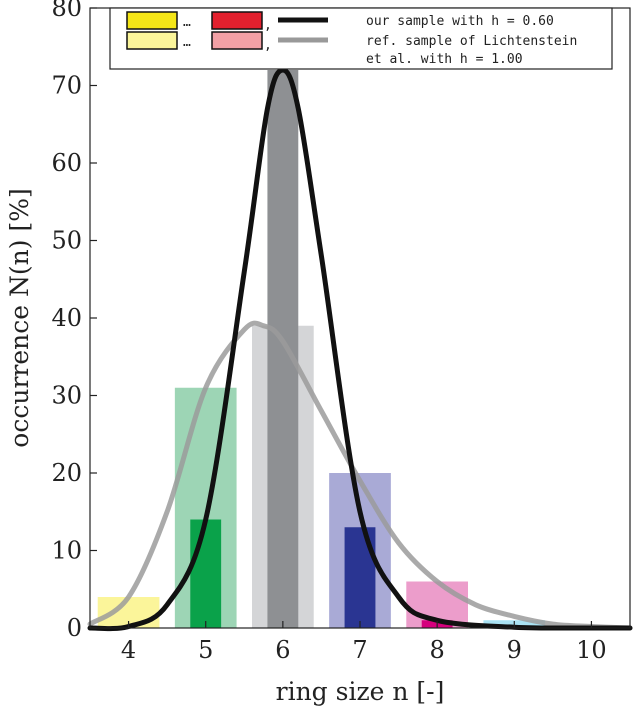  I want to click on legend-sample-comma: ,, so click(268, 25).